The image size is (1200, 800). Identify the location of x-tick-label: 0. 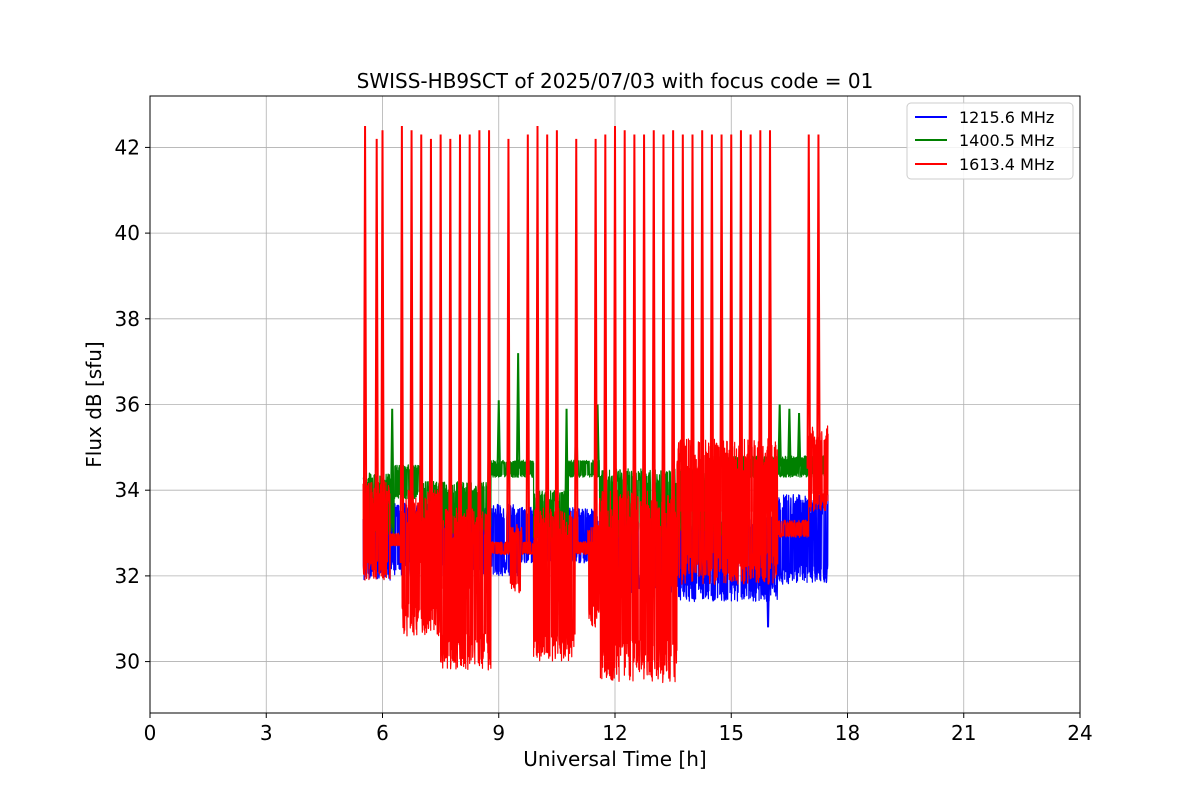
(150, 733).